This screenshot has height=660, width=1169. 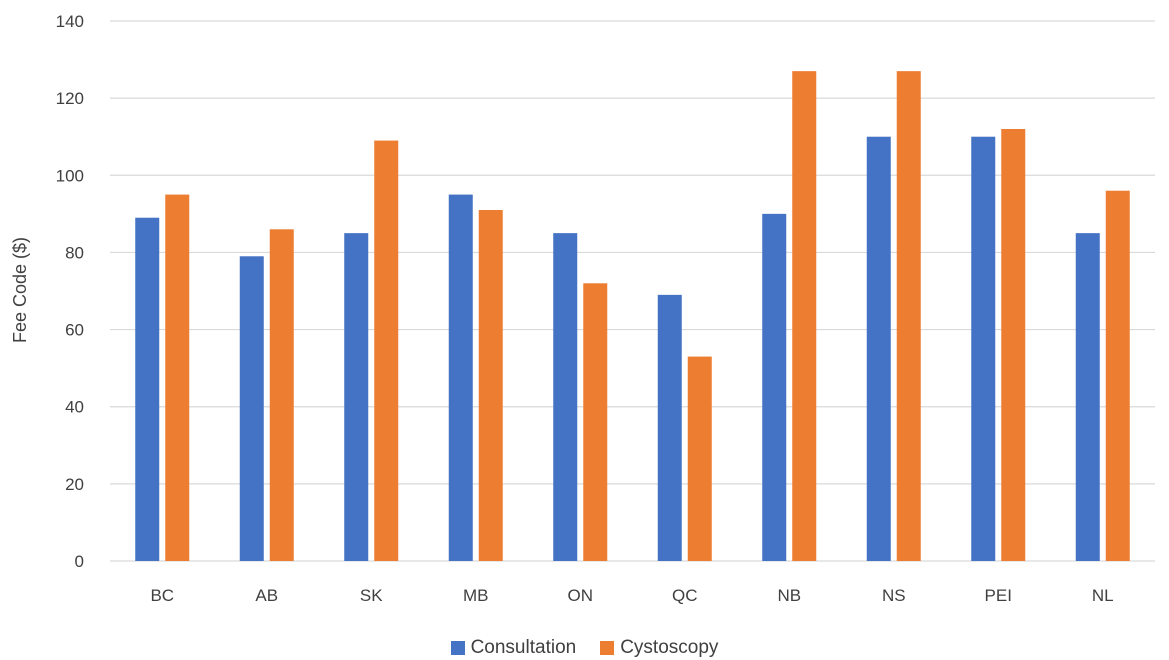 I want to click on bar-cystoscopy-nb, so click(x=804, y=316).